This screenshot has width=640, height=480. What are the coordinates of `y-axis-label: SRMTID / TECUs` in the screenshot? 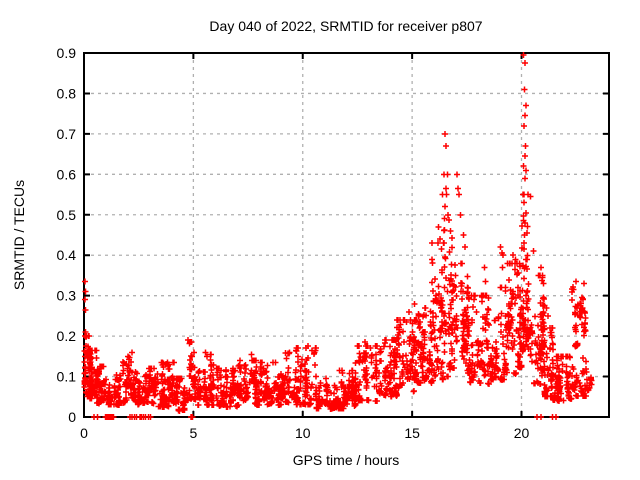 It's located at (19, 235).